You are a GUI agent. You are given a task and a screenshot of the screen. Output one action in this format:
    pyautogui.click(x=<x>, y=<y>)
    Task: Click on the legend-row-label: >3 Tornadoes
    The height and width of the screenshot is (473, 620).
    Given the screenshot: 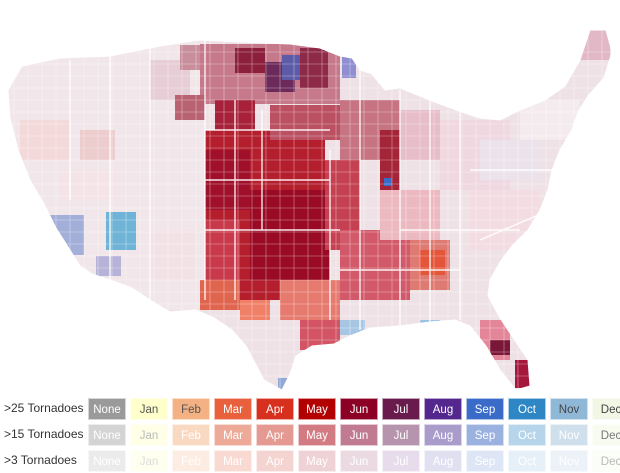 What is the action you would take?
    pyautogui.click(x=40, y=460)
    